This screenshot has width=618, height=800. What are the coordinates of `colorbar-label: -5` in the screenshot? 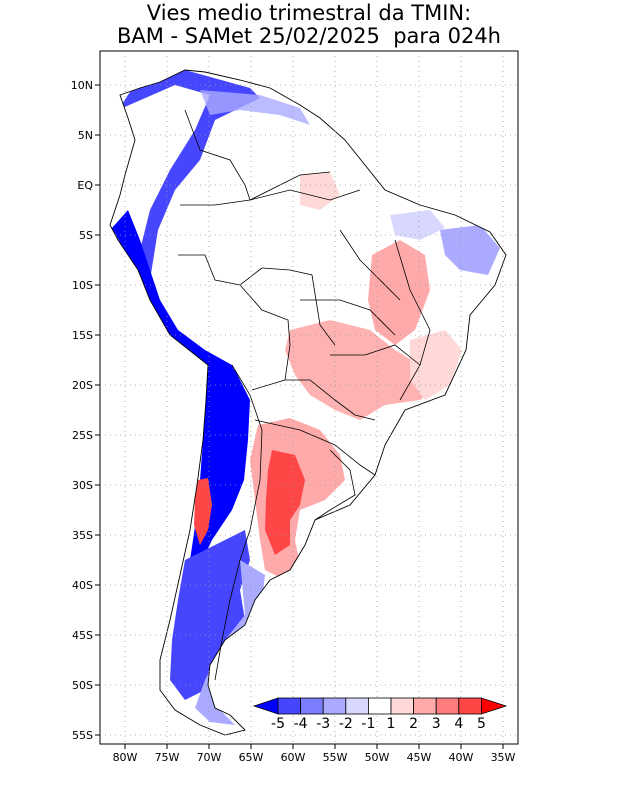 It's located at (278, 724).